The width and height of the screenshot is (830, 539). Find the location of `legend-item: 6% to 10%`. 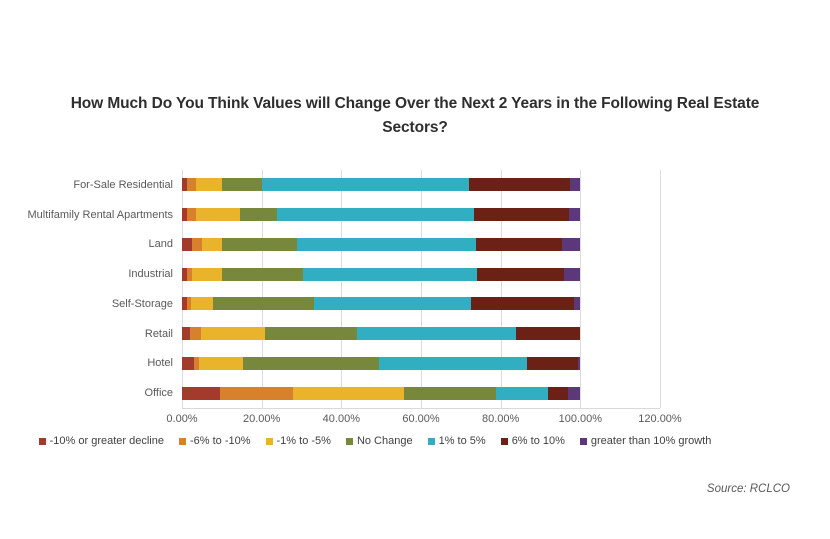

legend-item: 6% to 10% is located at coordinates (532, 441).